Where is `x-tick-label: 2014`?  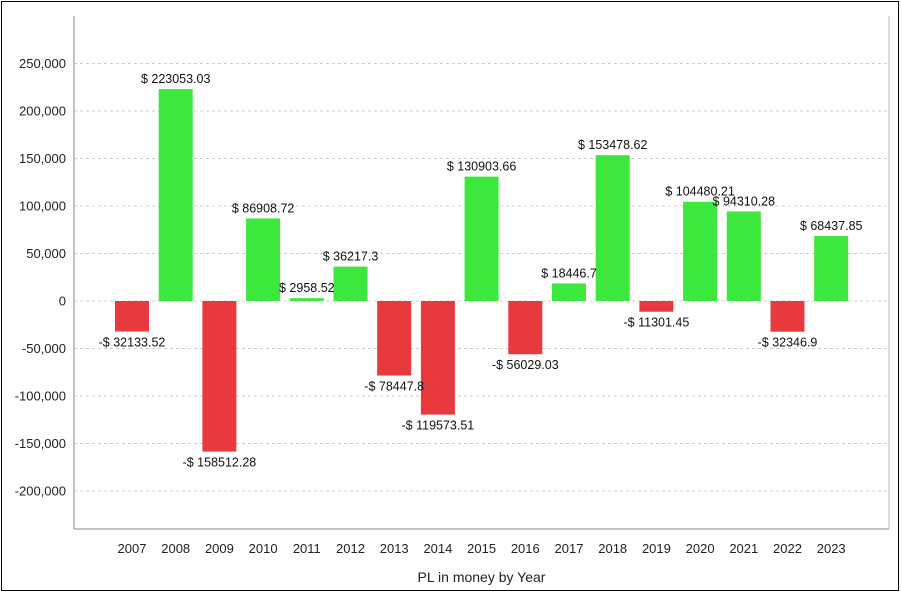 x-tick-label: 2014 is located at coordinates (437, 548).